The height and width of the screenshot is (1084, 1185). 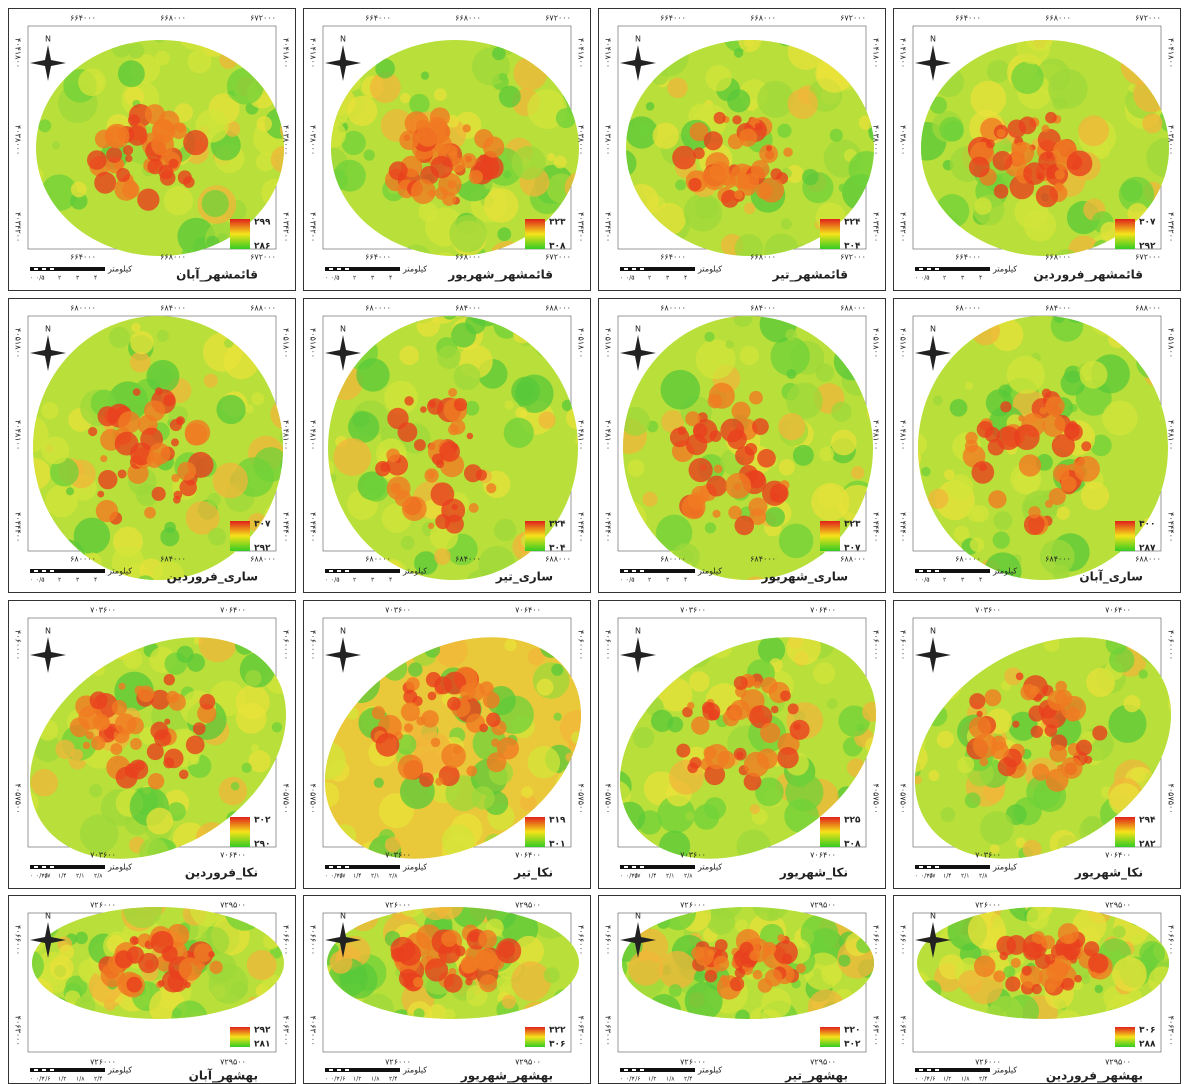 What do you see at coordinates (693, 1062) in the screenshot?
I see `x-tick-label: ۷۲۶۰۰۰` at bounding box center [693, 1062].